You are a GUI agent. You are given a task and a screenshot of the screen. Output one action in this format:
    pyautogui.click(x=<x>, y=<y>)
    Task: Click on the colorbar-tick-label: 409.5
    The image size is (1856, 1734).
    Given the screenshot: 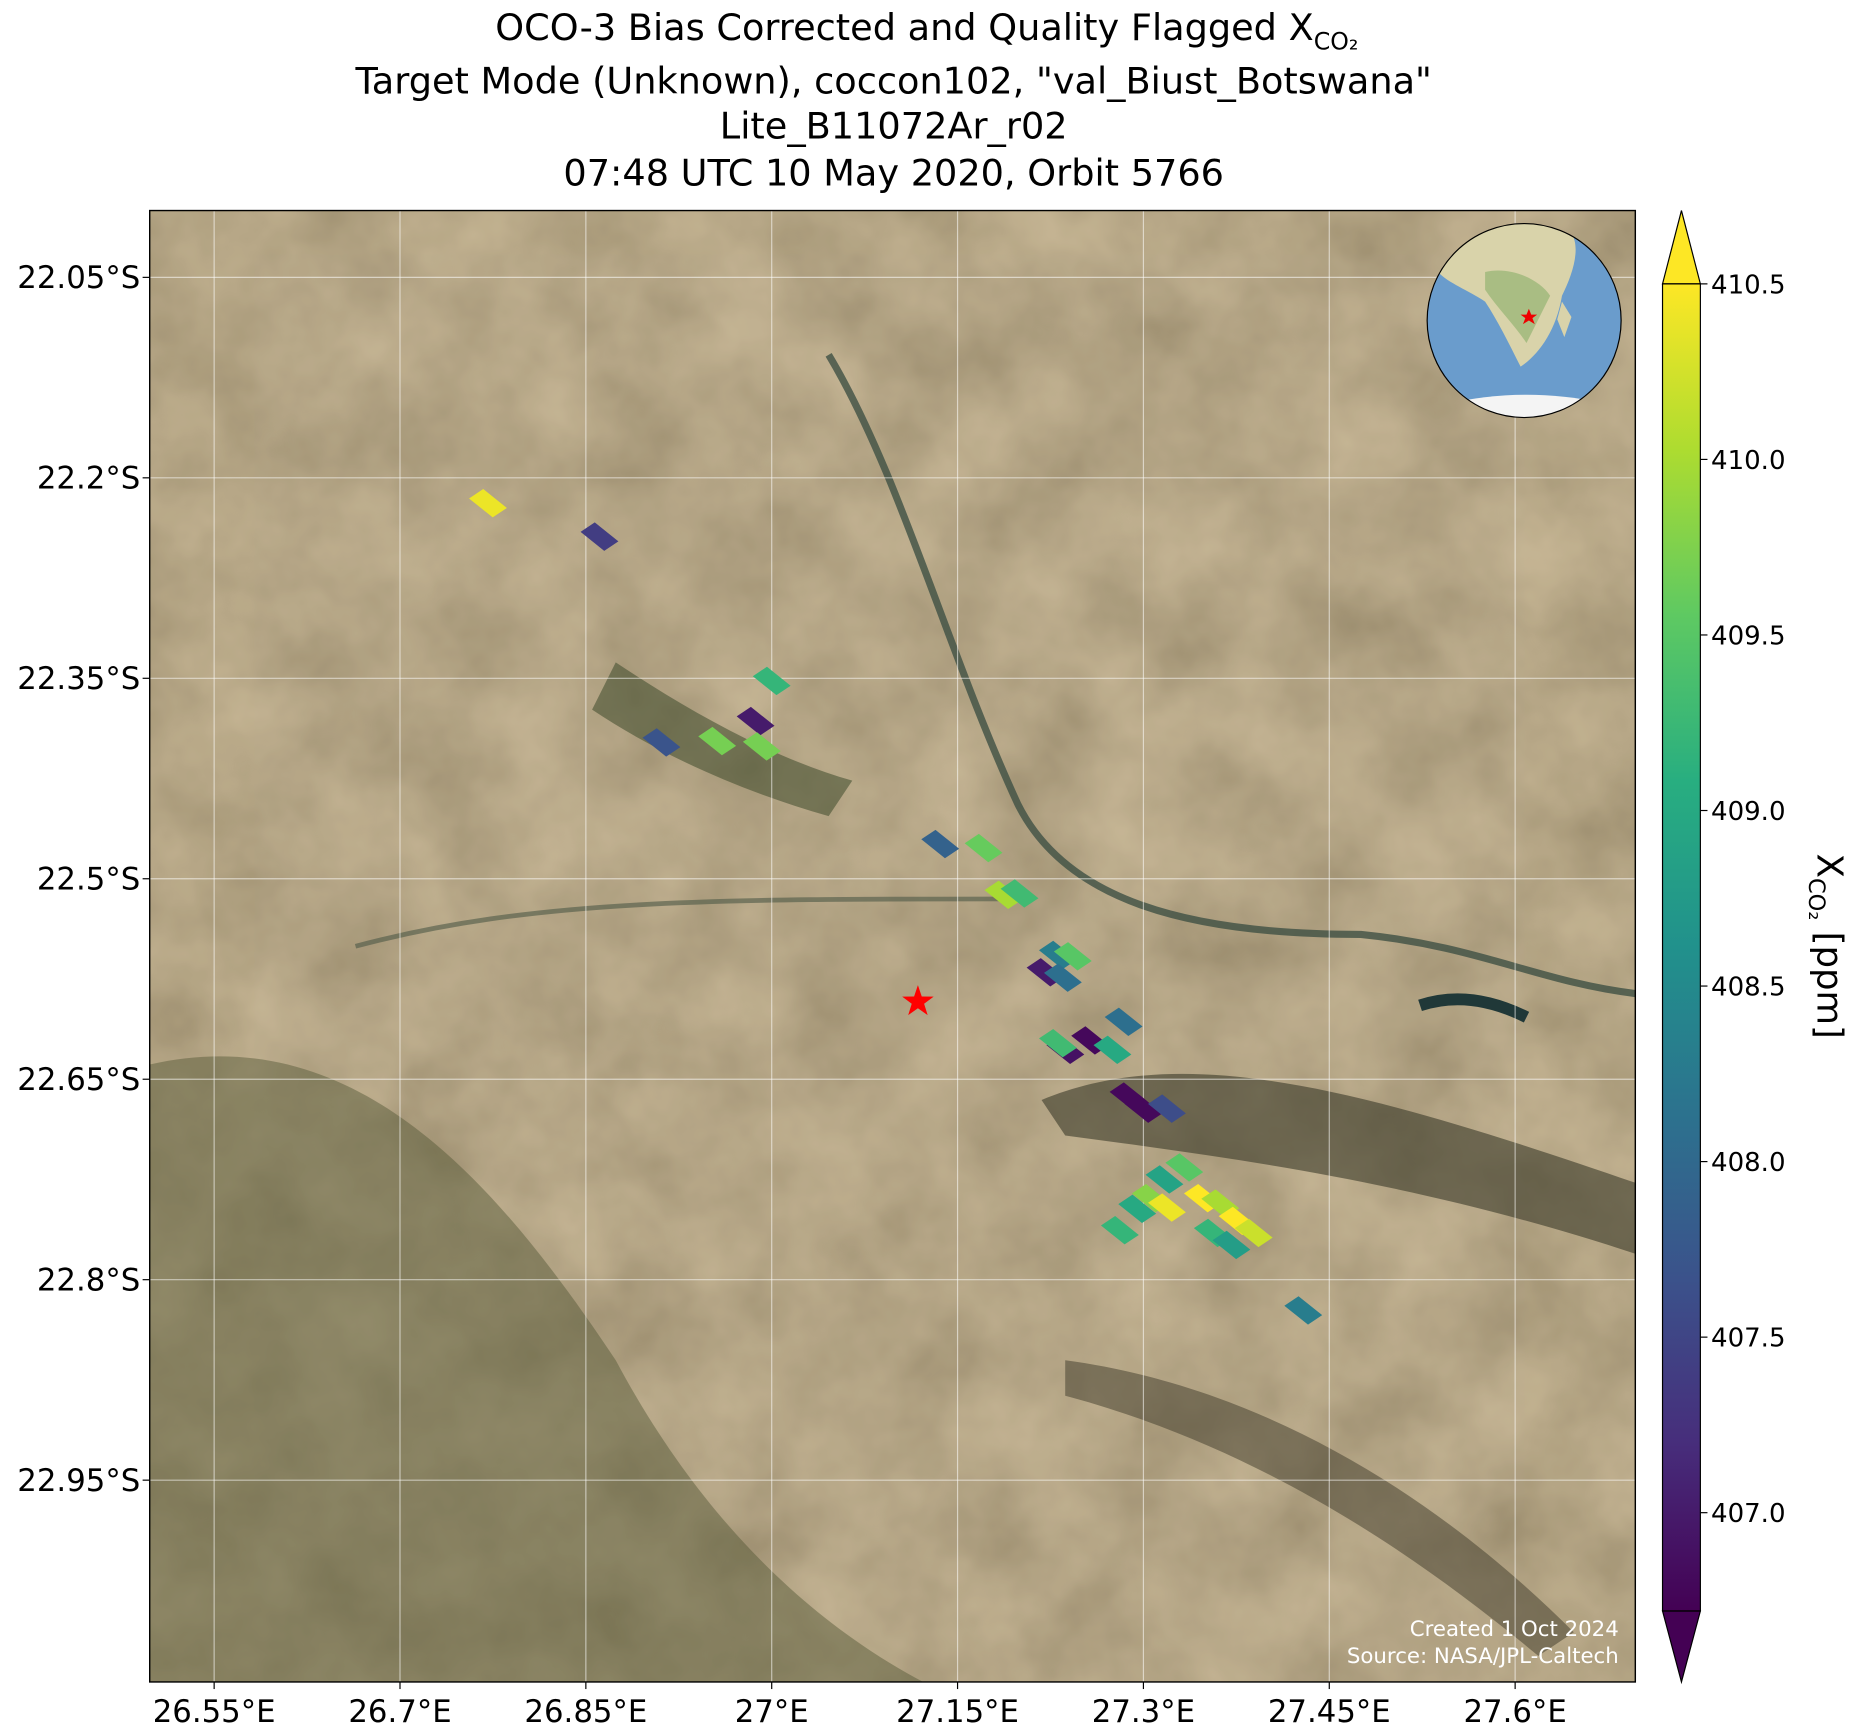 What is the action you would take?
    pyautogui.click(x=1748, y=636)
    